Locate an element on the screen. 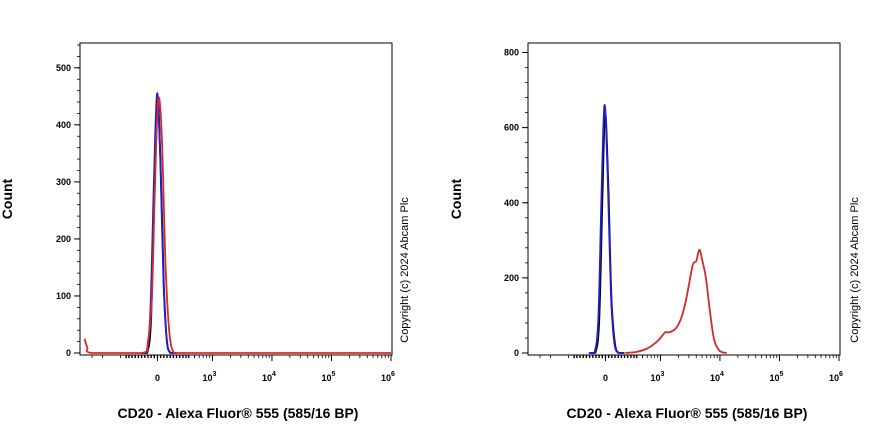 The image size is (875, 438). y-tick-label: 800 is located at coordinates (511, 53).